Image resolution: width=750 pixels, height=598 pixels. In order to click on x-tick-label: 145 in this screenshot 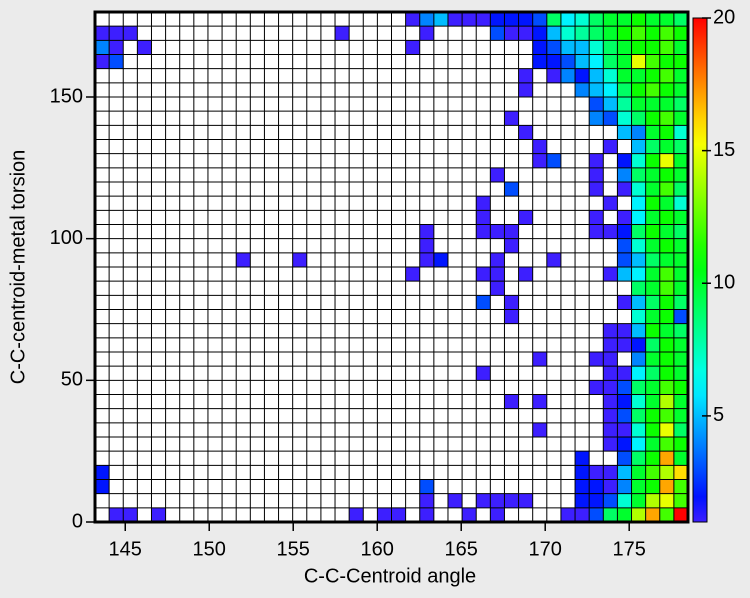, I will do `click(125, 549)`.